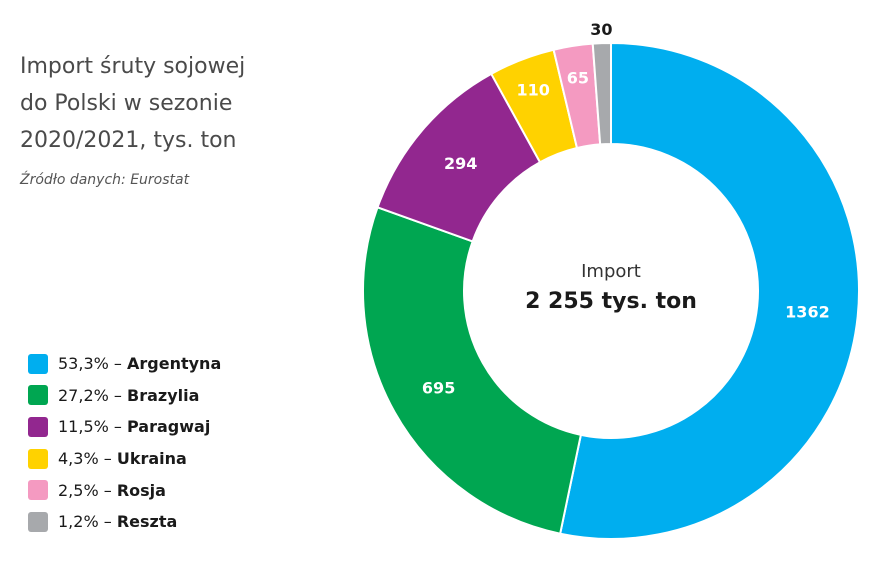 This screenshot has height=566, width=887. I want to click on chart-title-line: Import śruty sojowej, so click(133, 66).